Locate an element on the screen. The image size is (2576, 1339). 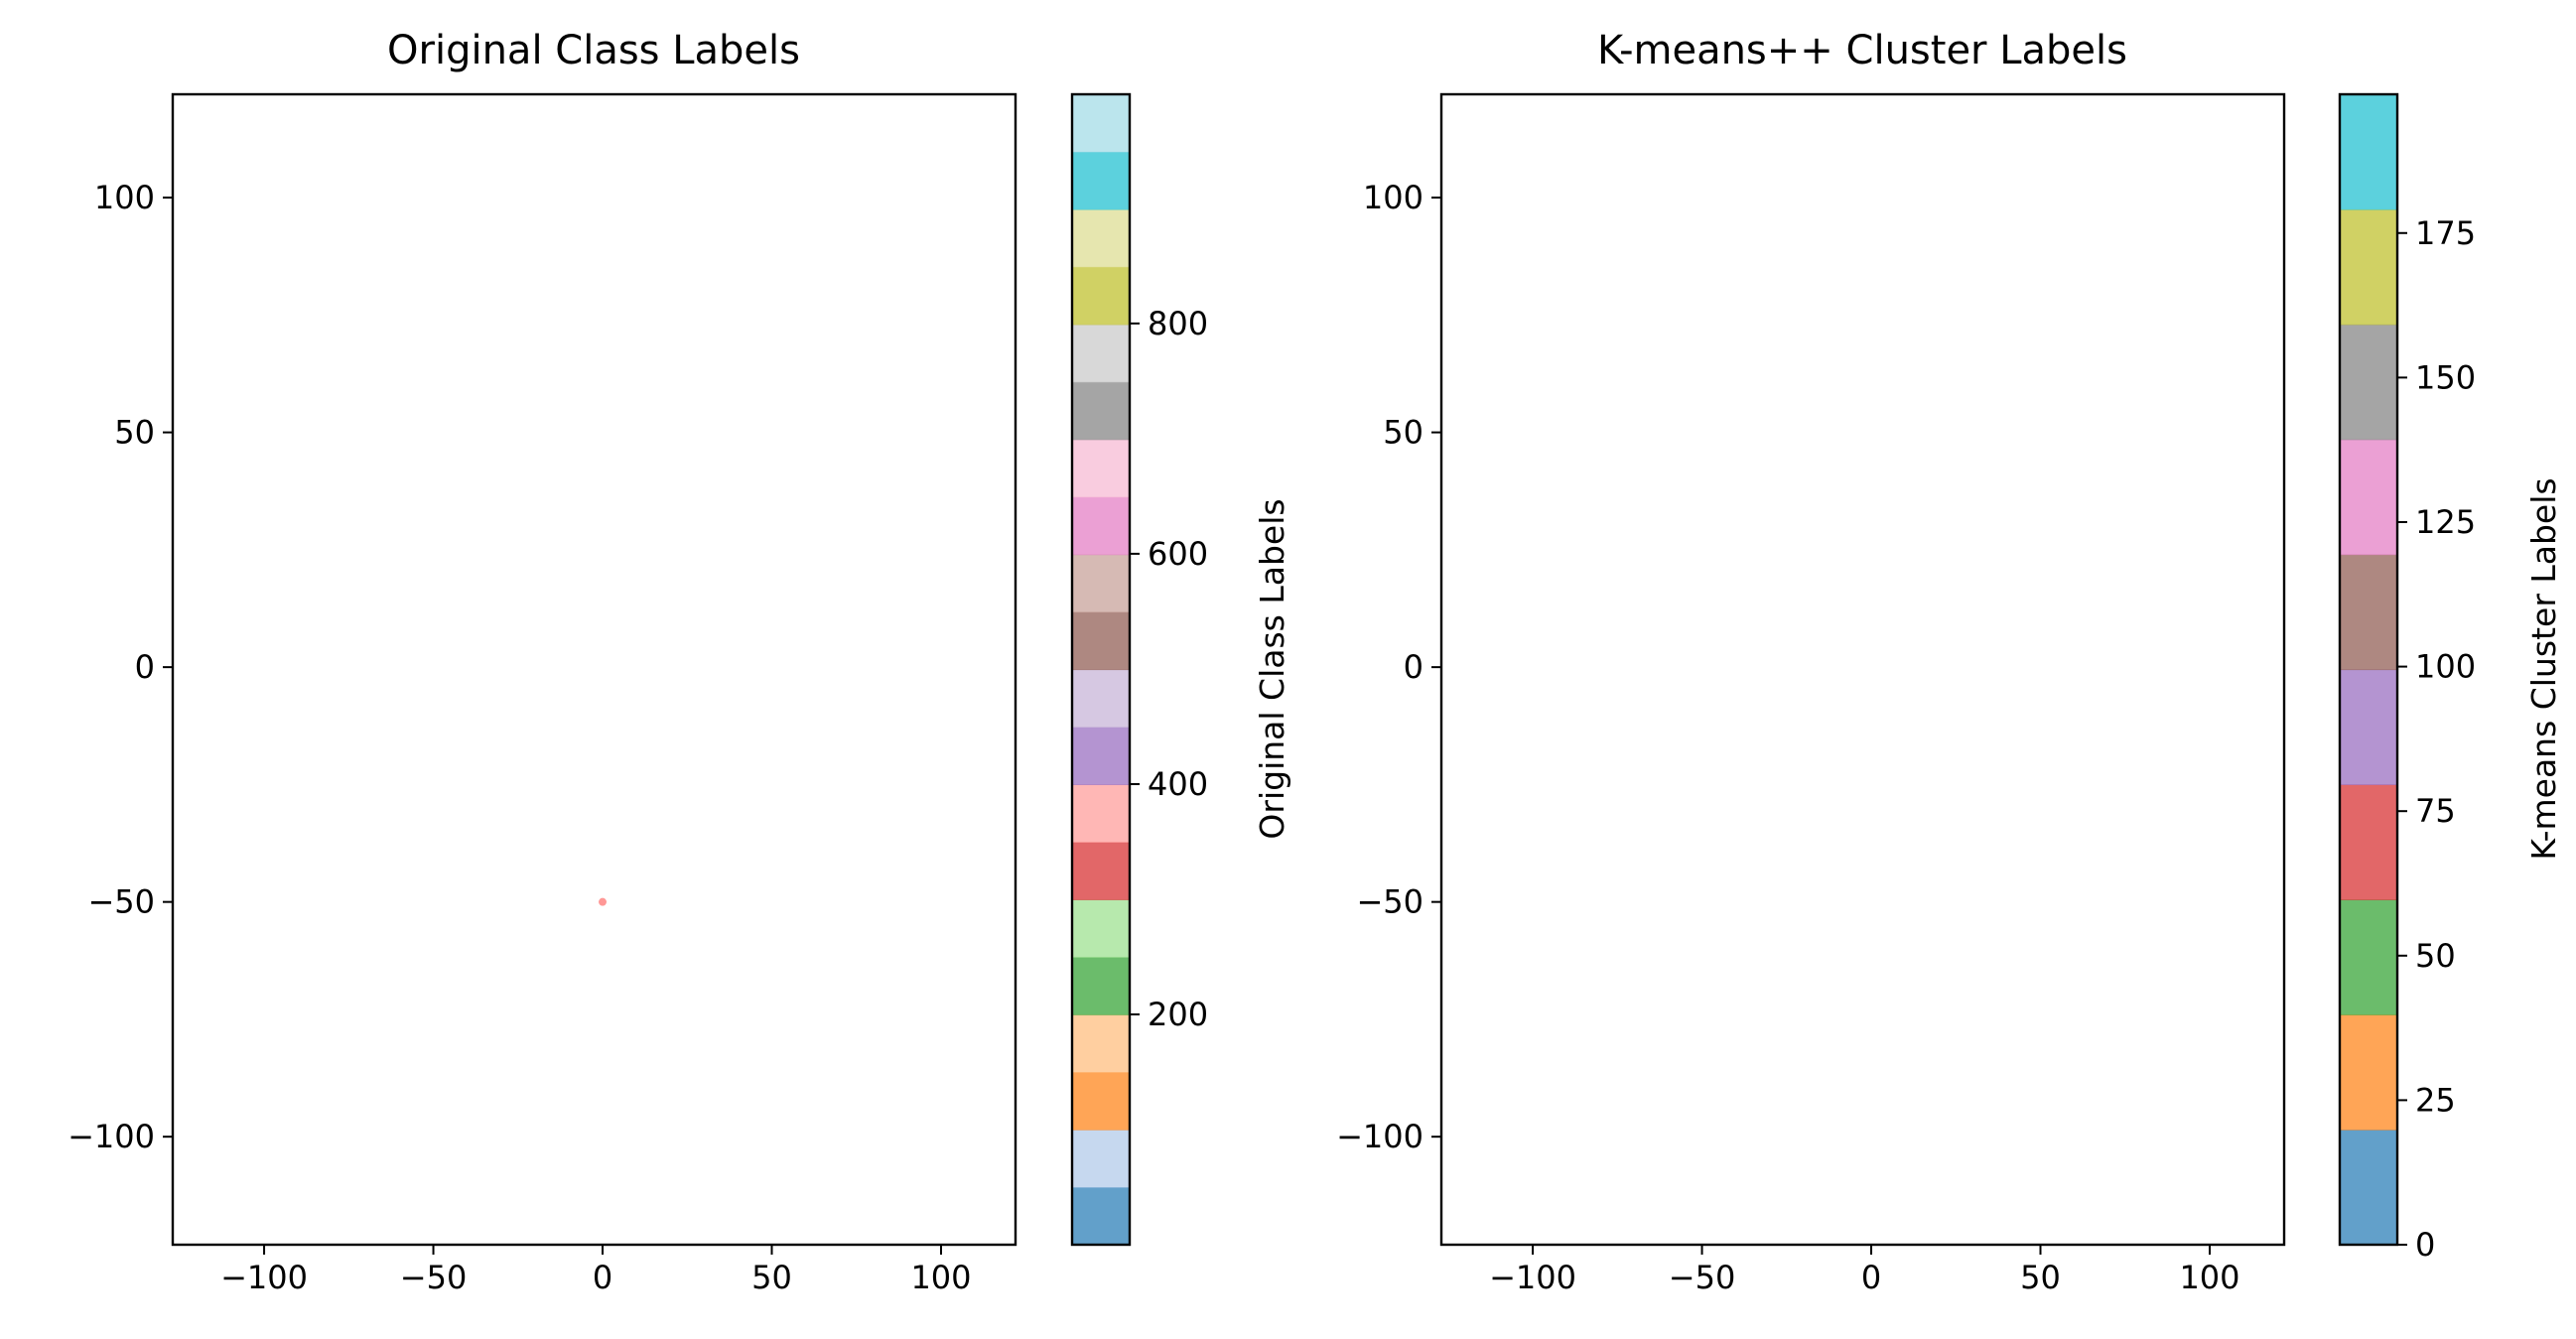
colorbar-tick-label: 150 is located at coordinates (2446, 377).